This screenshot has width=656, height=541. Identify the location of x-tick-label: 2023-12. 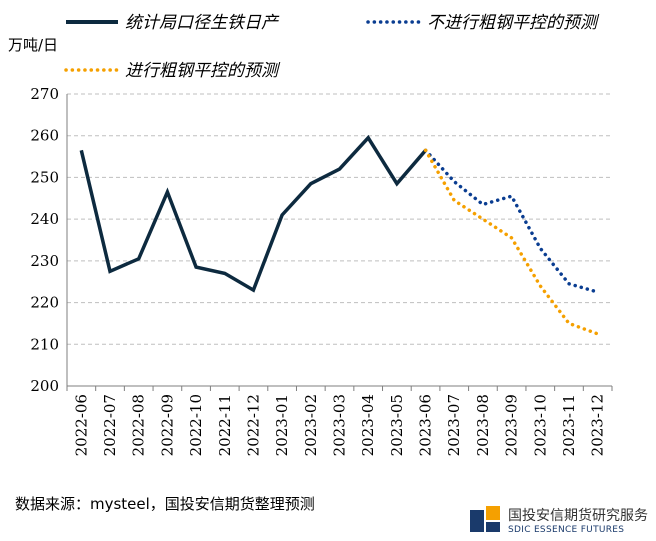
(598, 425).